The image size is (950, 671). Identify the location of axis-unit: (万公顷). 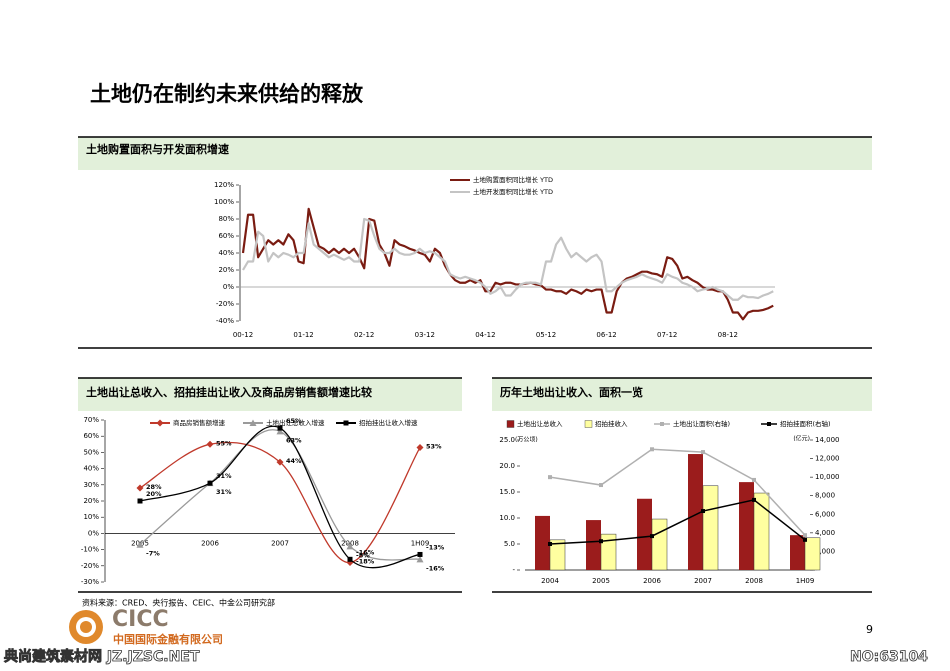
(526, 440).